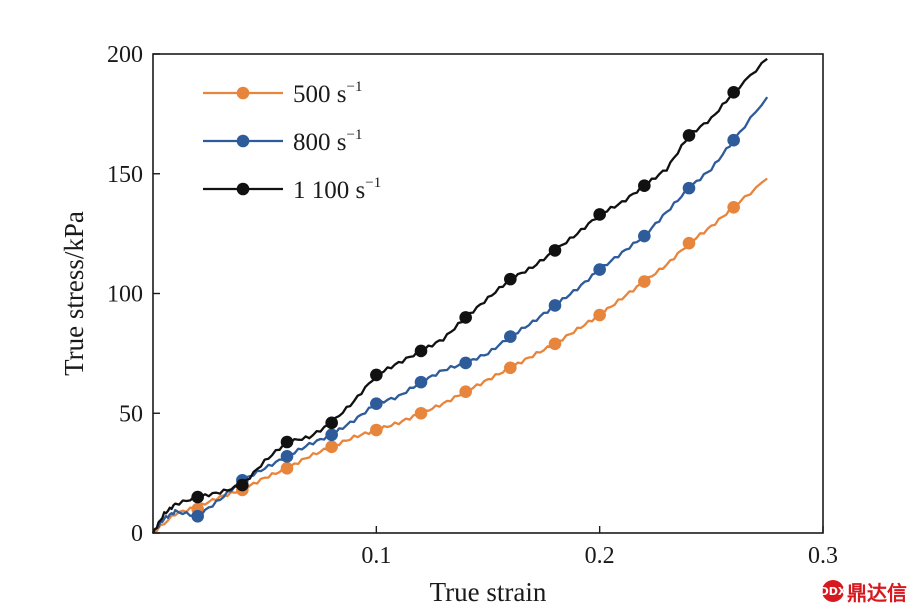 The width and height of the screenshot is (920, 611). What do you see at coordinates (823, 556) in the screenshot?
I see `x-tick-label: 0.3` at bounding box center [823, 556].